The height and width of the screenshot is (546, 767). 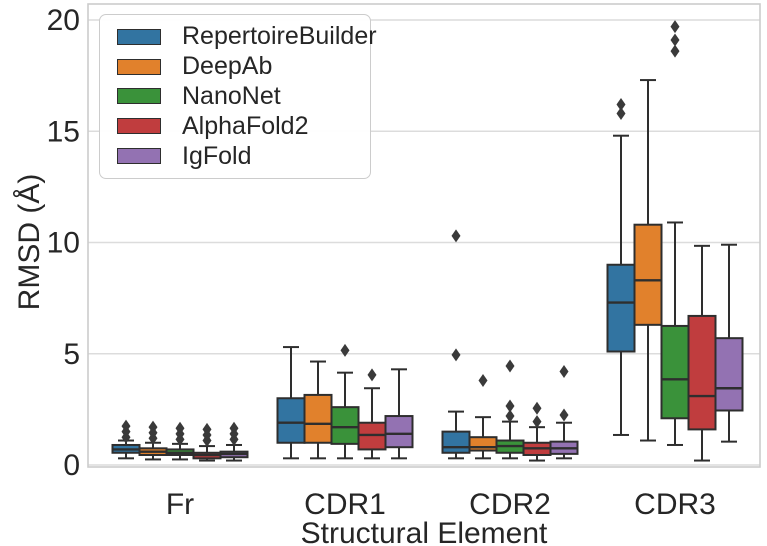 What do you see at coordinates (245, 125) in the screenshot?
I see `legend-item-label: AlphaFold2` at bounding box center [245, 125].